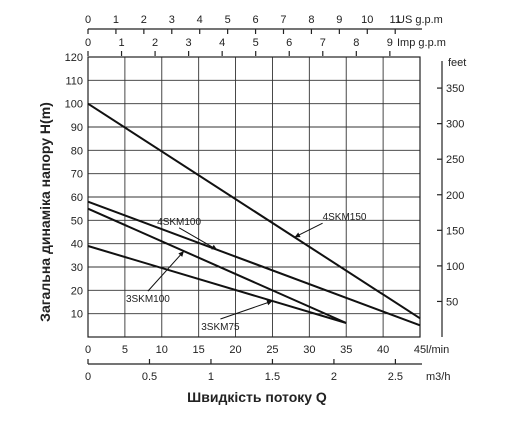  Describe the element at coordinates (88, 377) in the screenshot. I see `m3h-tick-label: 0` at that location.